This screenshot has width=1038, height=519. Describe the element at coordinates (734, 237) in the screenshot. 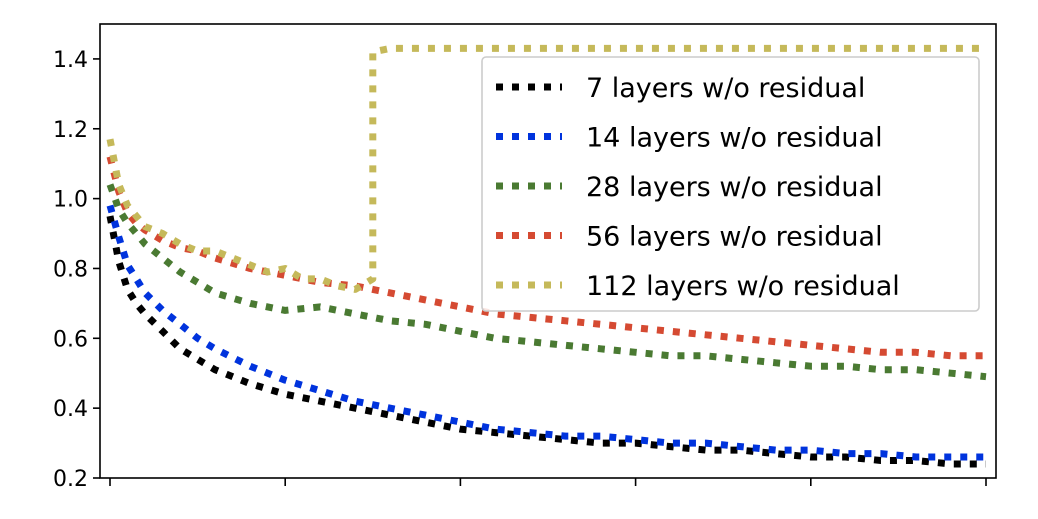

I see `legend-label-3: 56 layers w/o residual` at that location.